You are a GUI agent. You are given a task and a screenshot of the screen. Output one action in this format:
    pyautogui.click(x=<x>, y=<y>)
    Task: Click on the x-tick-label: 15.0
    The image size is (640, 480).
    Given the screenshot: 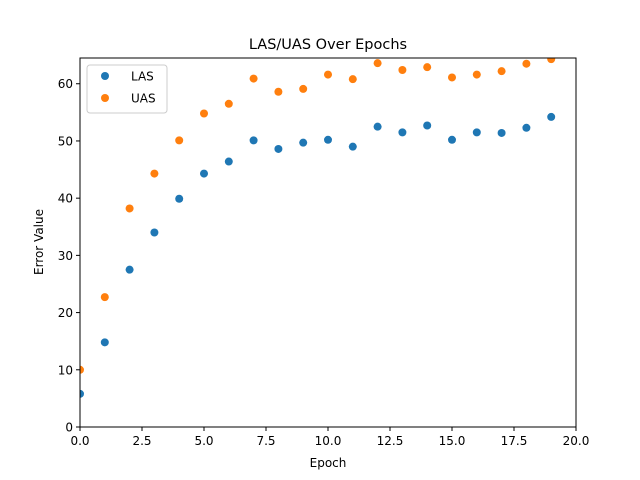 What is the action you would take?
    pyautogui.click(x=452, y=441)
    